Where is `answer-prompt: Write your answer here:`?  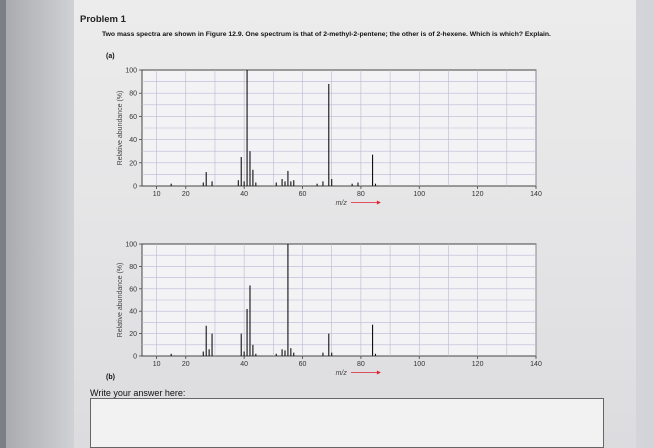 answer-prompt: Write your answer here: is located at coordinates (138, 393).